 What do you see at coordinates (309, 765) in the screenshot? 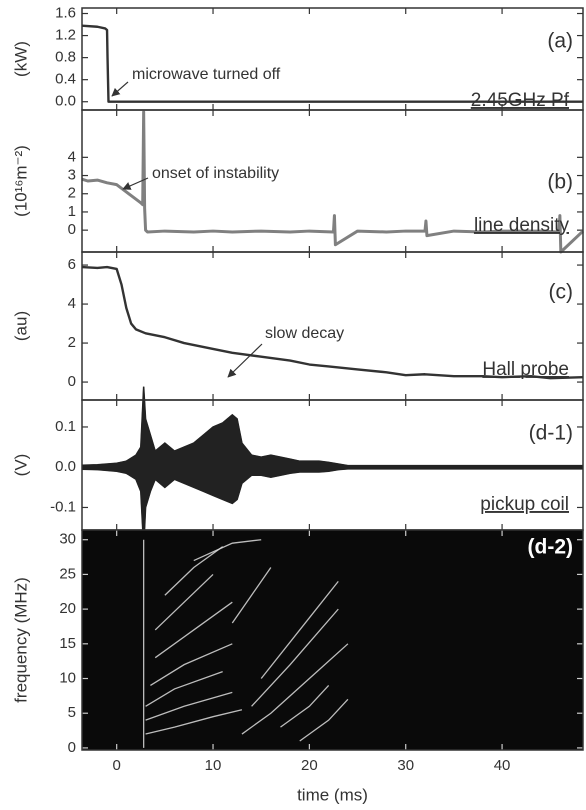
I see `x-tick-label: 20` at bounding box center [309, 765].